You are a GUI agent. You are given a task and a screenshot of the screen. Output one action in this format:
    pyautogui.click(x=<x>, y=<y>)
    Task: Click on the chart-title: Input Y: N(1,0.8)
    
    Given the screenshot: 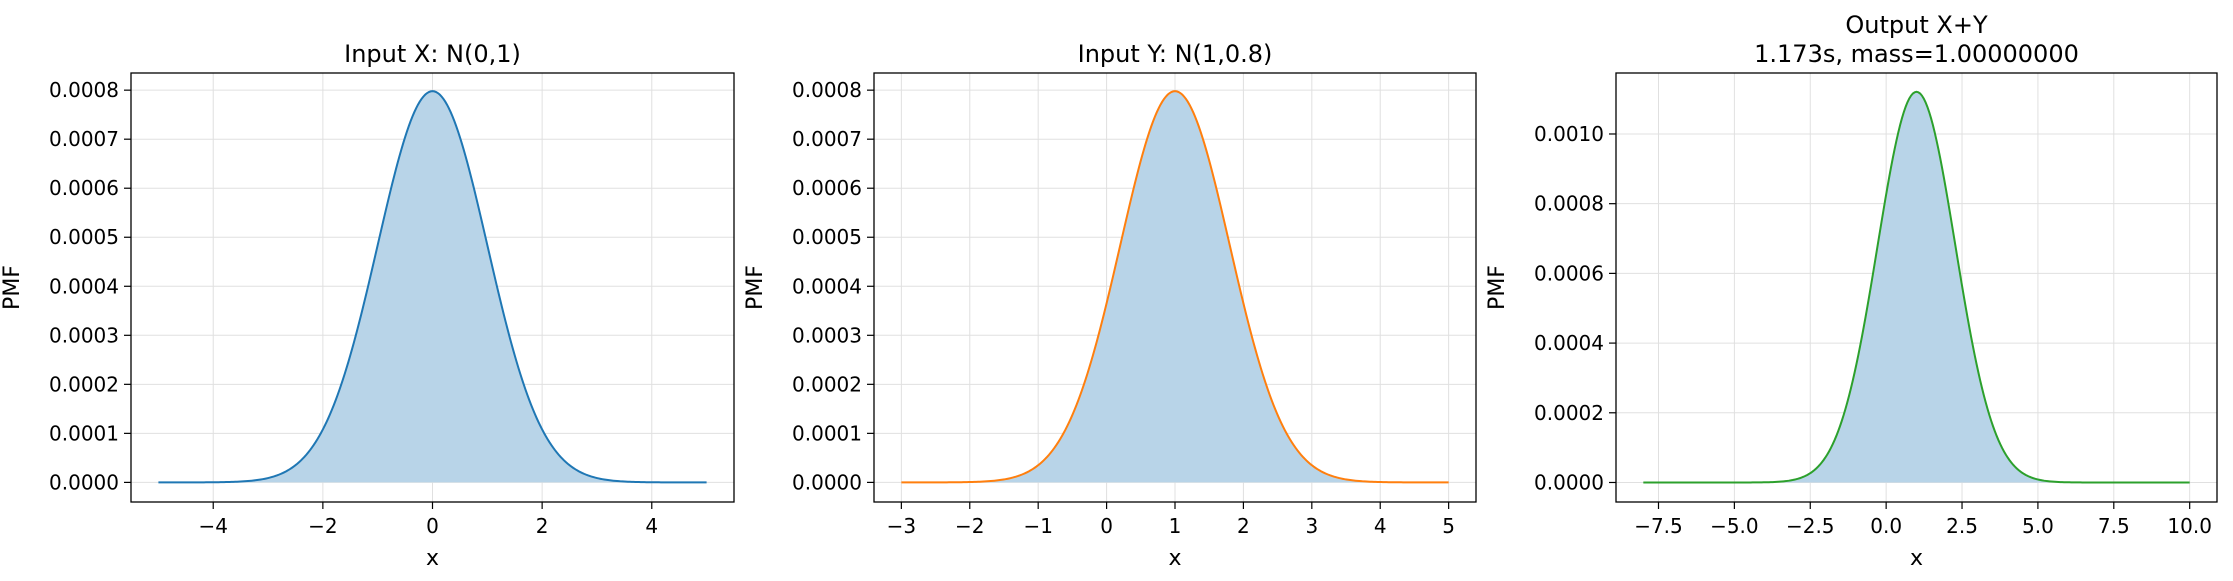 What is the action you would take?
    pyautogui.click(x=1175, y=54)
    